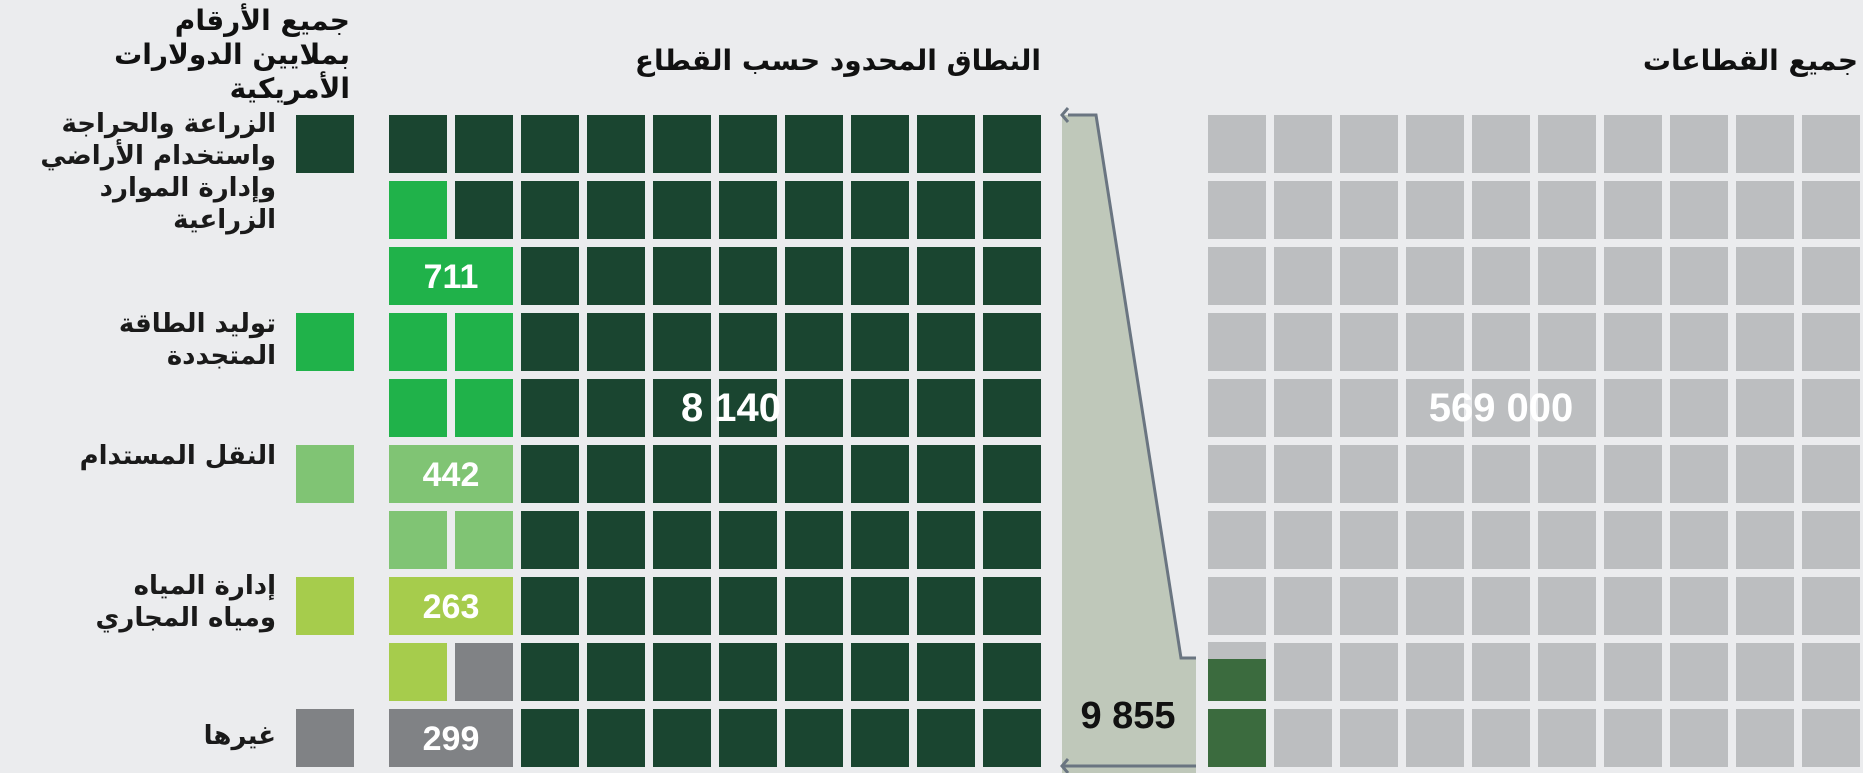  What do you see at coordinates (1132, 386) in the screenshot?
I see `zoom-bridge-edge-top` at bounding box center [1132, 386].